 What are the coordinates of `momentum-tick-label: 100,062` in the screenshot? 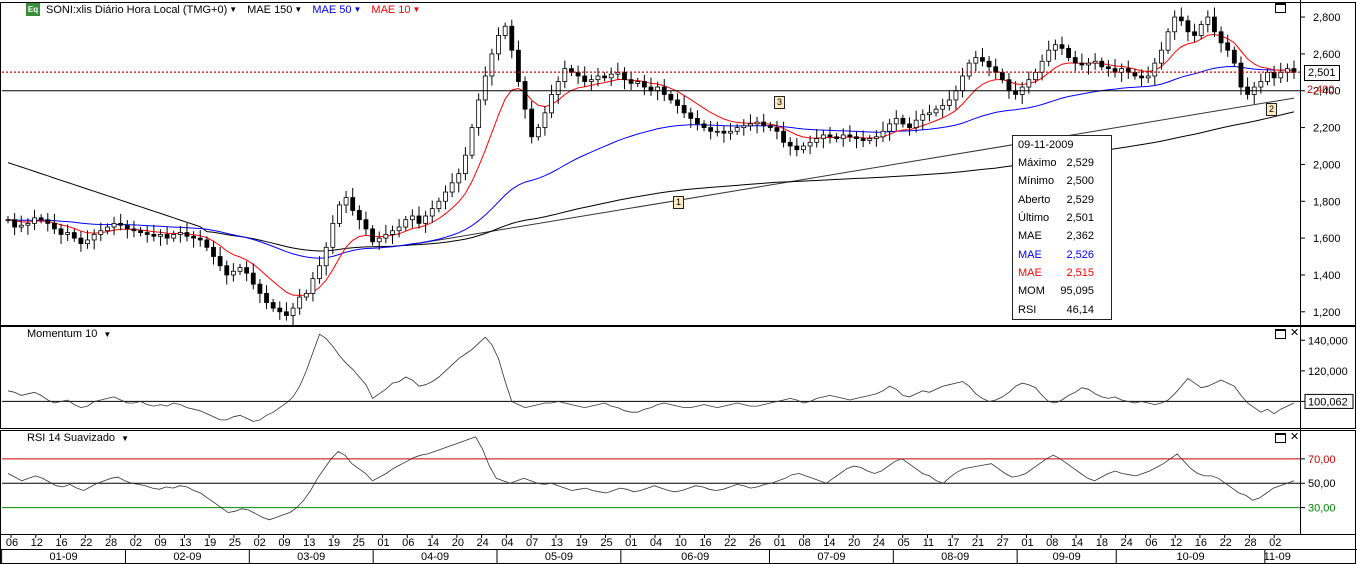 It's located at (1328, 402).